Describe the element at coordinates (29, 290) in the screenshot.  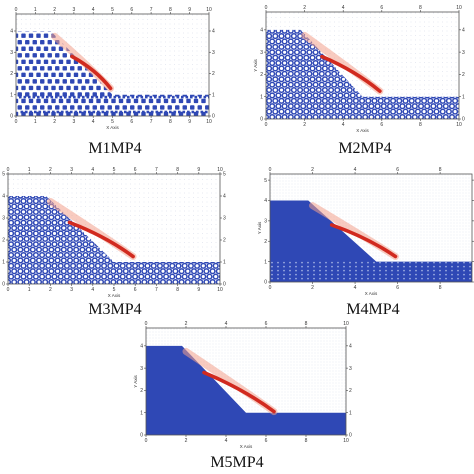
I see `x-tick-label: 1` at that location.